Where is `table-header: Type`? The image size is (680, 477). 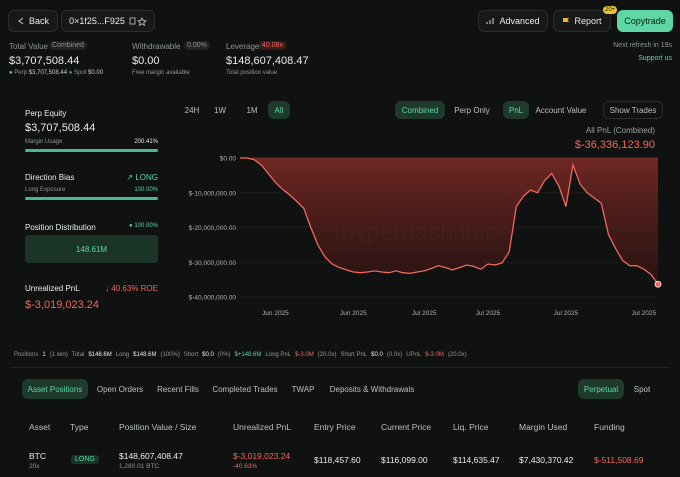
table-header: Type is located at coordinates (79, 427).